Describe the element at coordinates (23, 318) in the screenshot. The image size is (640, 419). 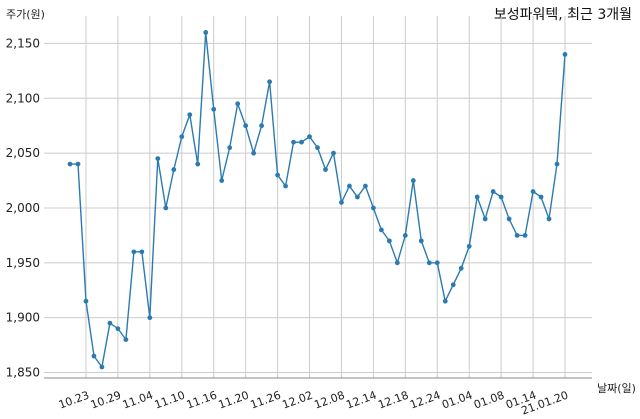
I see `y-tick-label: 1,900` at that location.